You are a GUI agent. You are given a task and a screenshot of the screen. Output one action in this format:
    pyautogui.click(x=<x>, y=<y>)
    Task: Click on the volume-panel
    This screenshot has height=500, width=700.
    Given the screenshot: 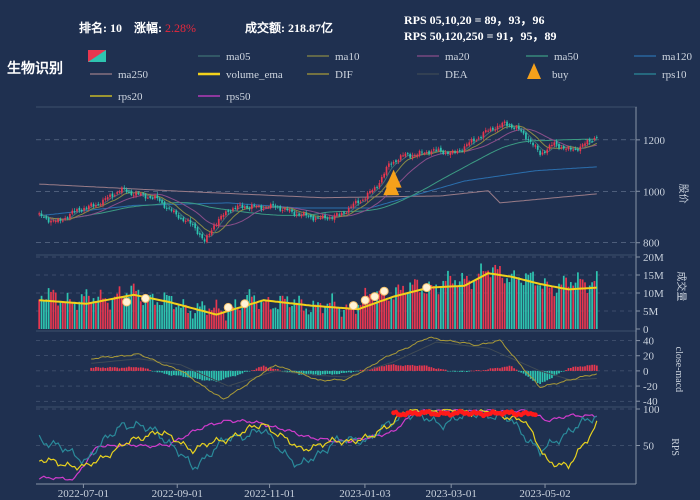 What is the action you would take?
    pyautogui.click(x=318, y=296)
    